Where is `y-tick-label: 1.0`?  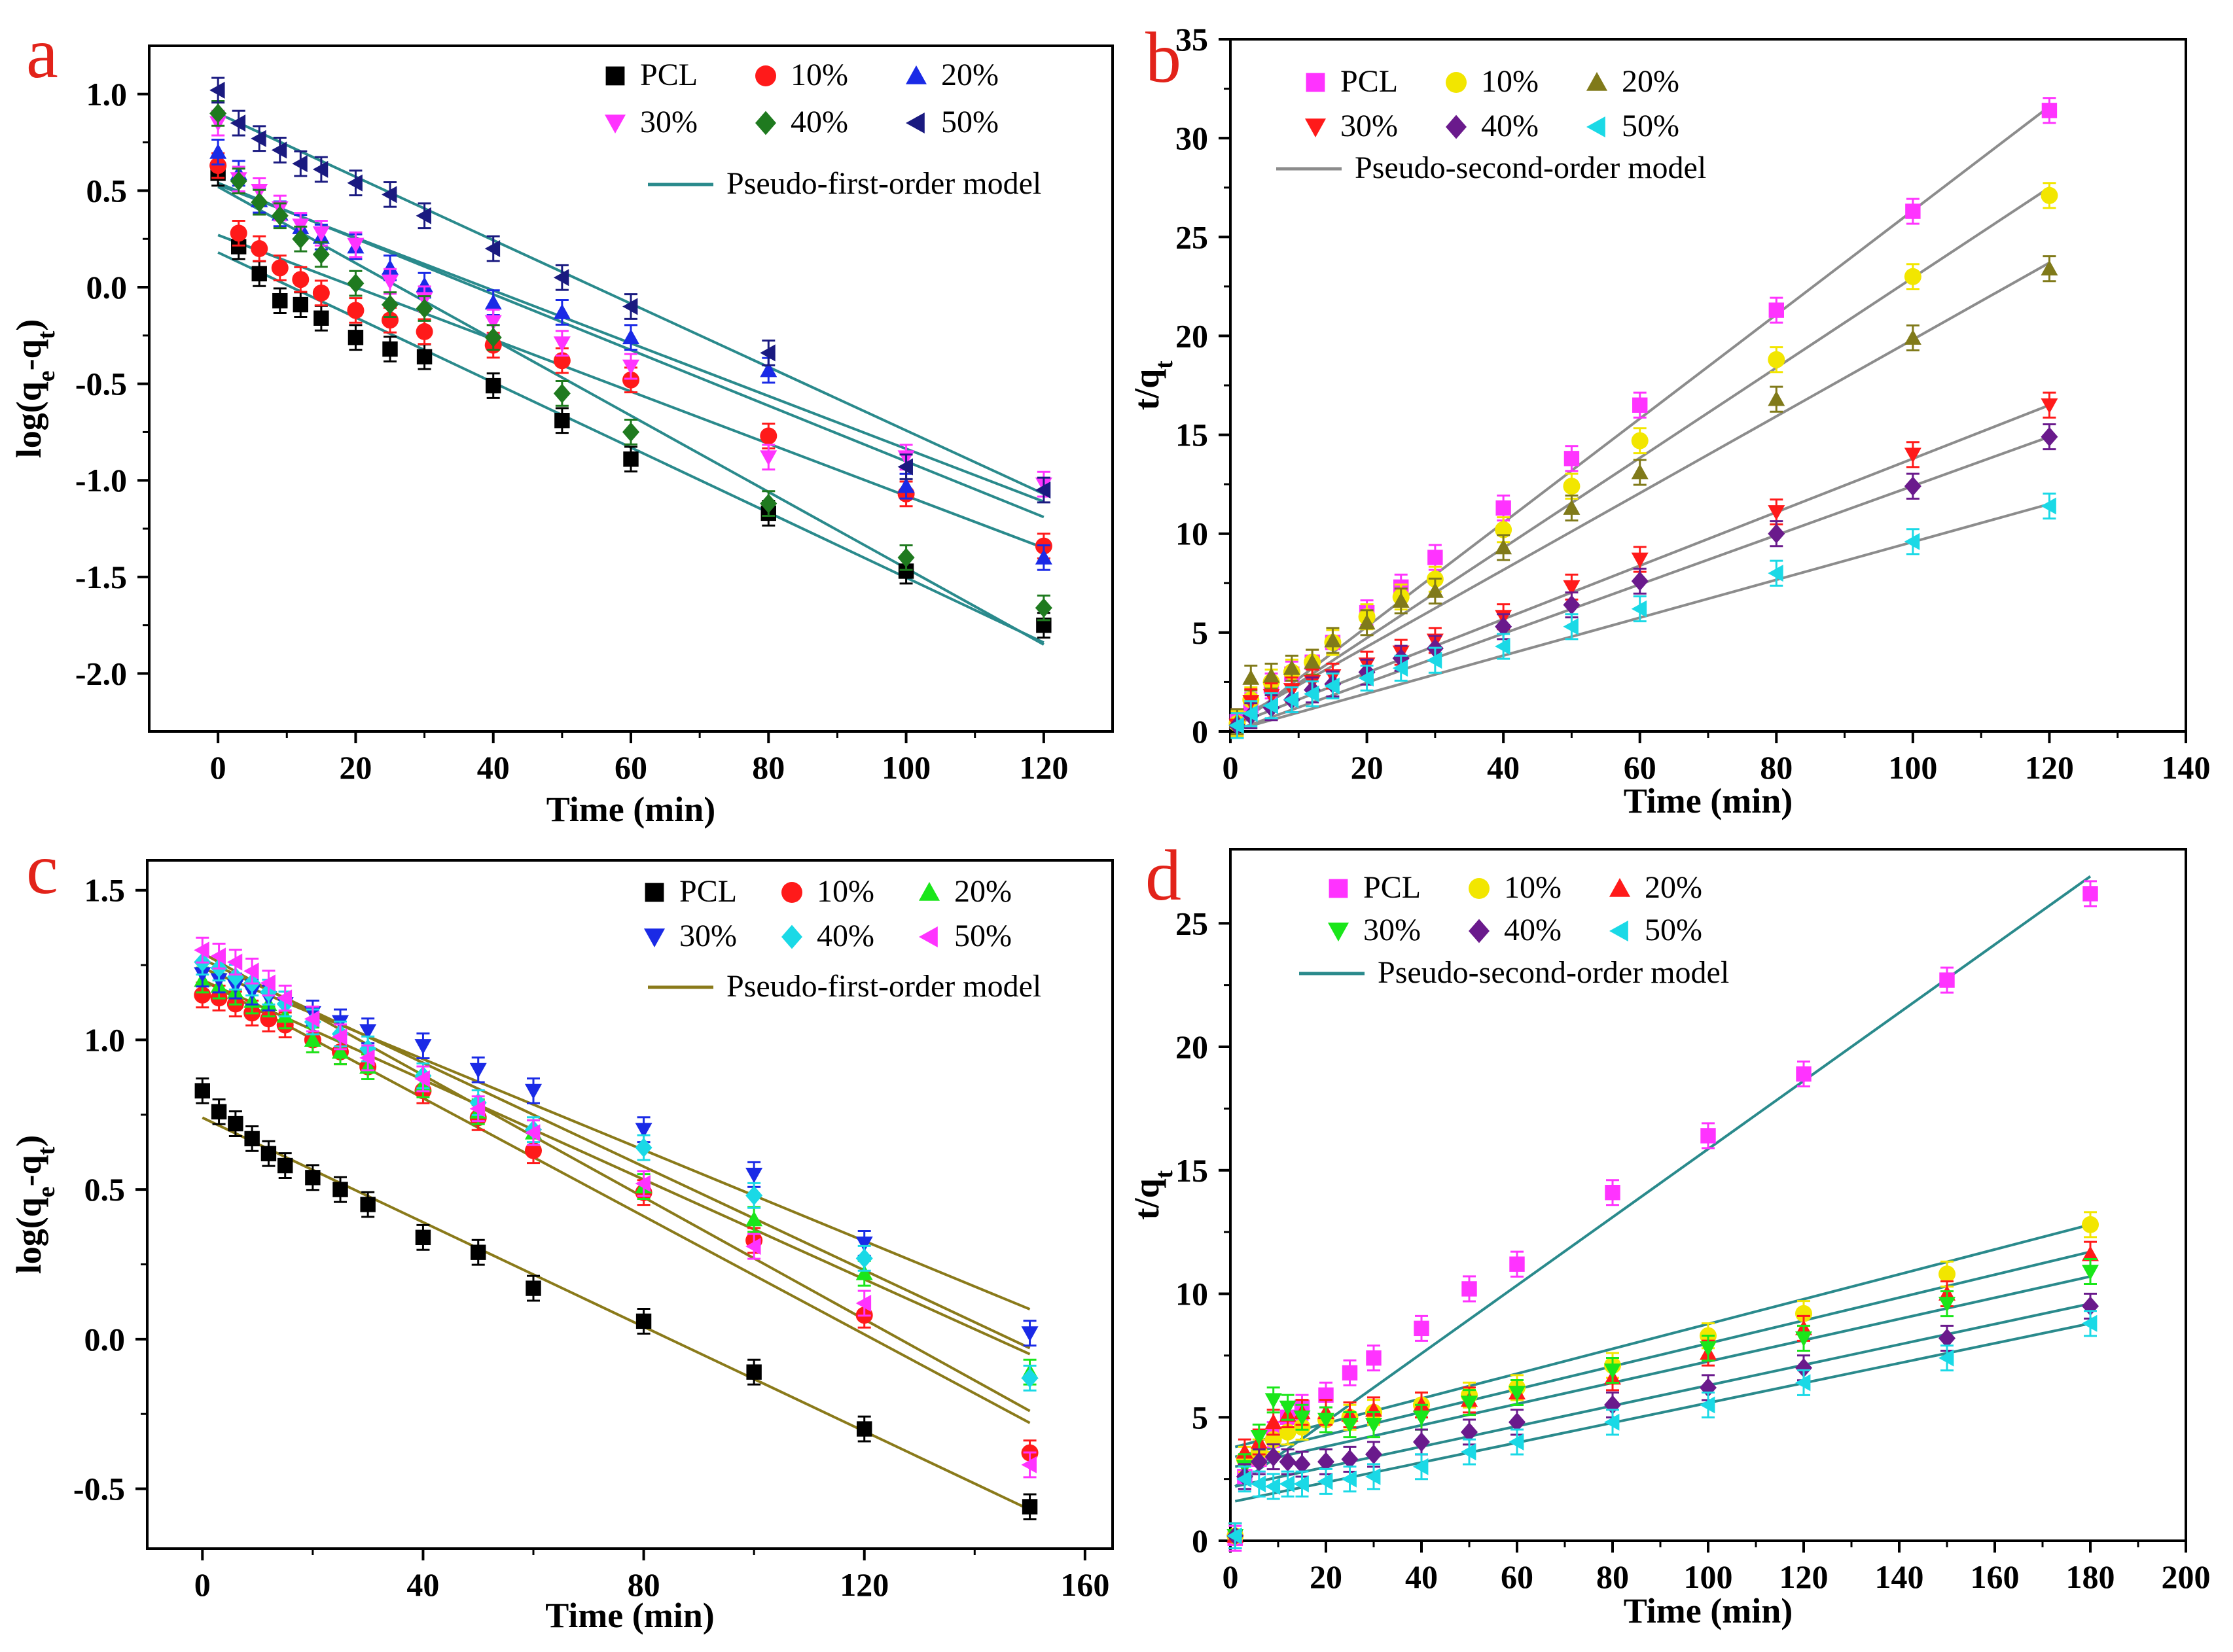 y-tick-label: 1.0 is located at coordinates (107, 95).